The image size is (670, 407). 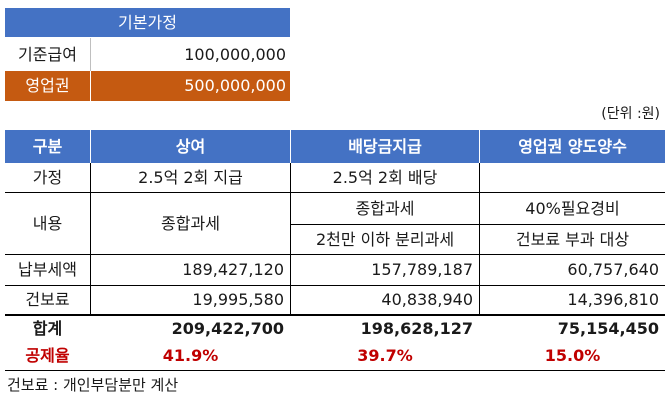 What do you see at coordinates (47, 328) in the screenshot?
I see `row-total-label: 합계` at bounding box center [47, 328].